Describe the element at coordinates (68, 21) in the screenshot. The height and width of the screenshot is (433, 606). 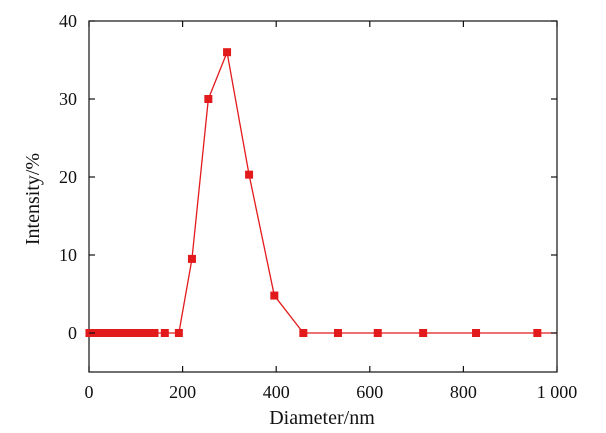
I see `y-tick-label: 40` at that location.